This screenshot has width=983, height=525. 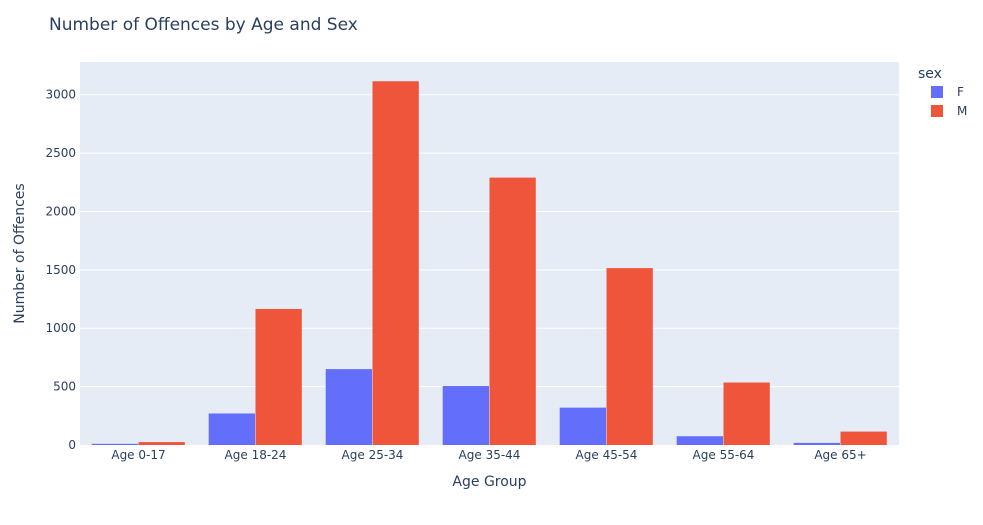 What do you see at coordinates (138, 455) in the screenshot?
I see `x-tick-label: Age 0-17` at bounding box center [138, 455].